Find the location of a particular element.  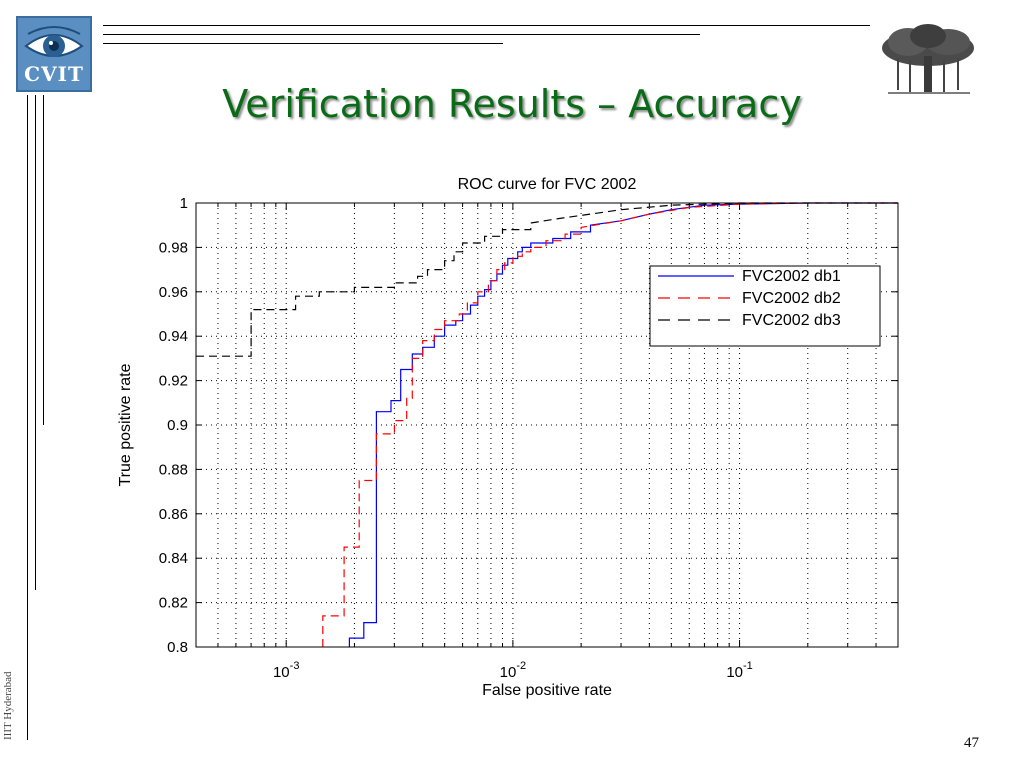

legend-box is located at coordinates (765, 306).